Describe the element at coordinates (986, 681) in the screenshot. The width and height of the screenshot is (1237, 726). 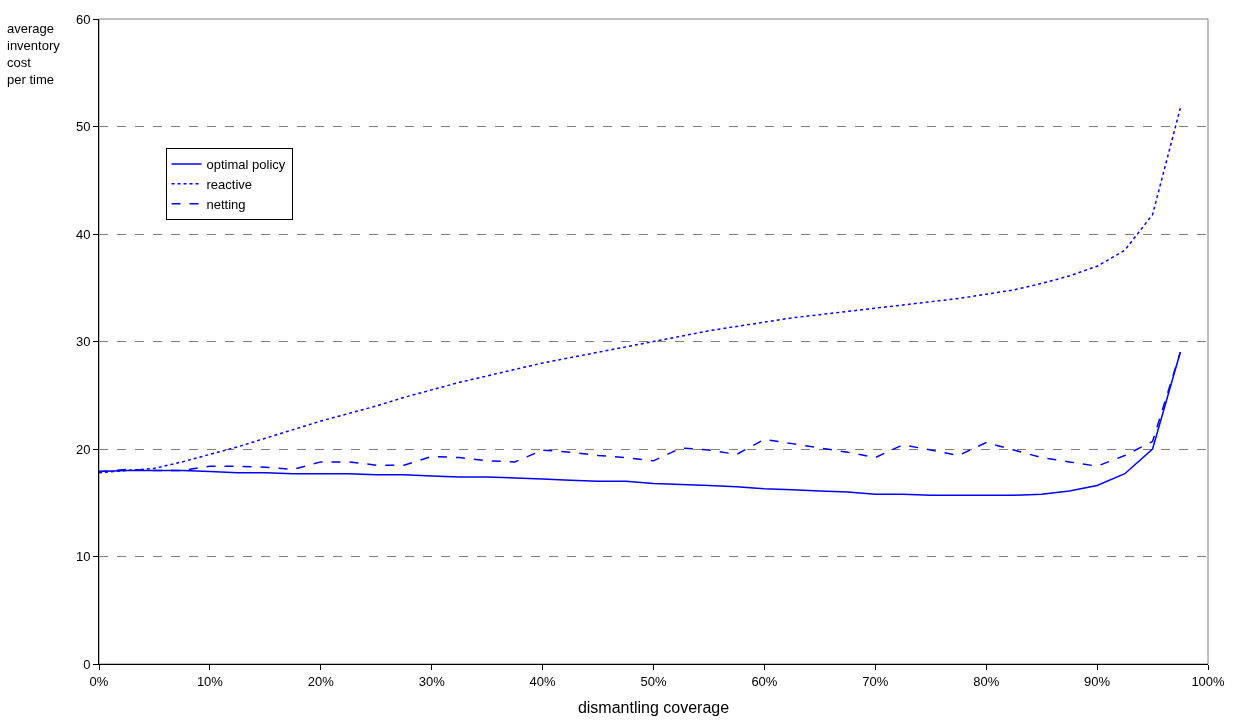
I see `x-tick-label: 80%` at that location.